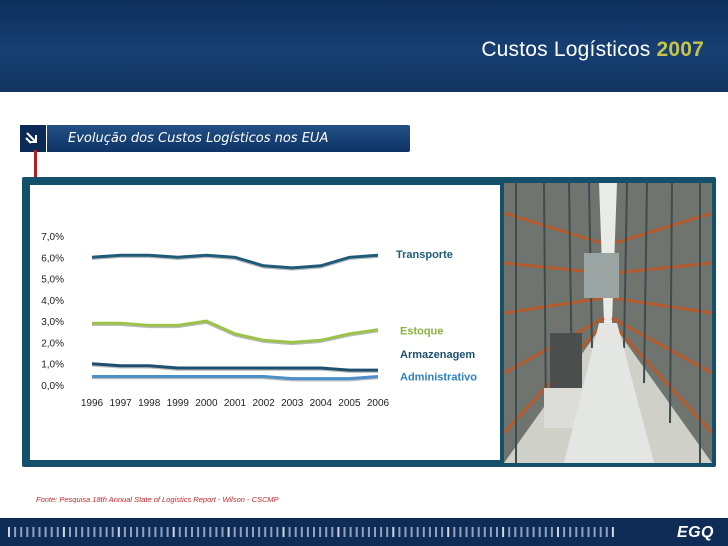 Image resolution: width=728 pixels, height=546 pixels. I want to click on x-tick-label: 1998, so click(149, 403).